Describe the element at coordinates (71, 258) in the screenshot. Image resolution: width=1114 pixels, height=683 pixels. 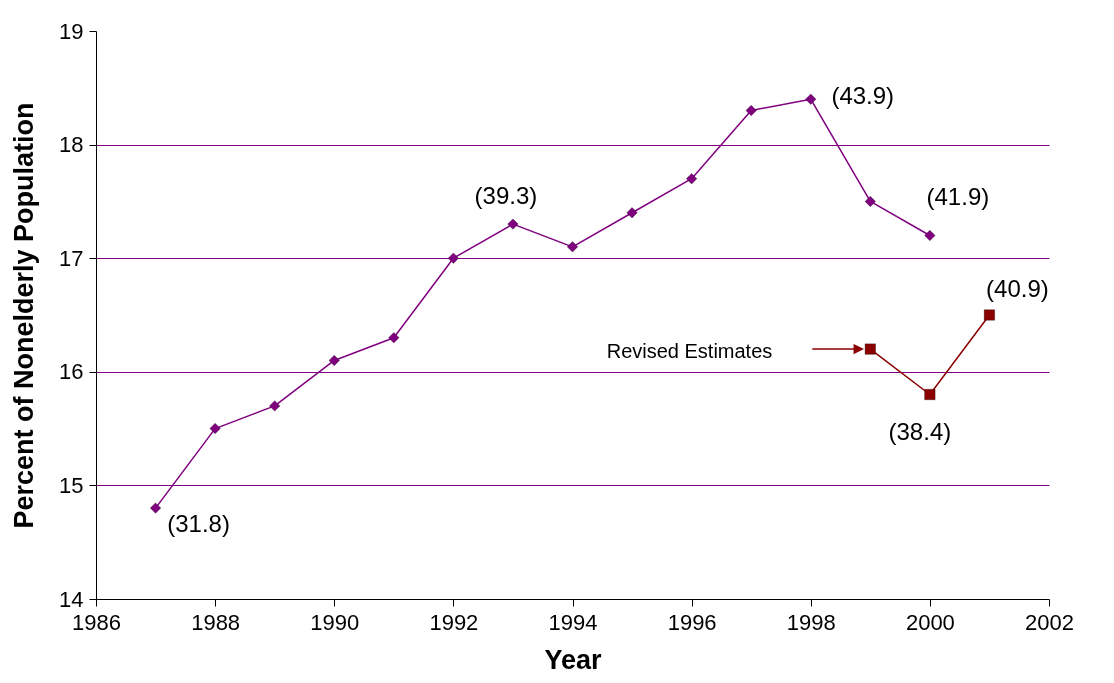
I see `y-tick-label: 17` at that location.